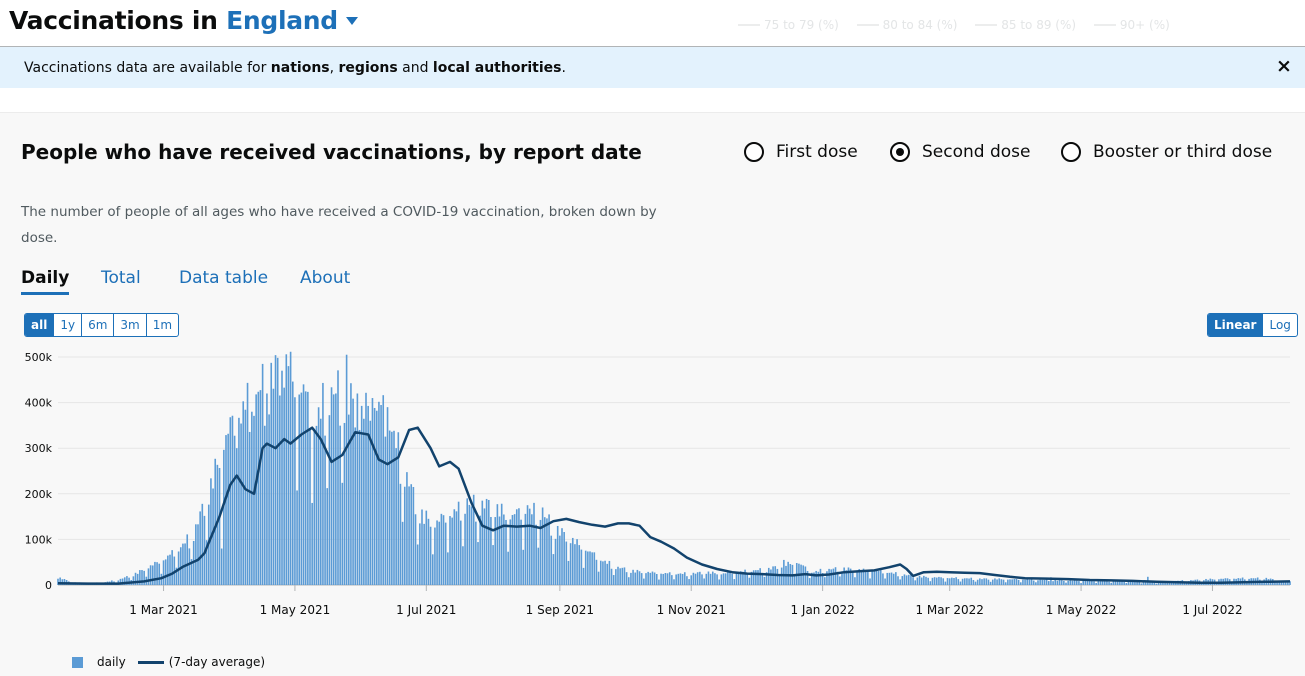 This screenshot has width=1305, height=676. I want to click on tab-total: Total, so click(121, 278).